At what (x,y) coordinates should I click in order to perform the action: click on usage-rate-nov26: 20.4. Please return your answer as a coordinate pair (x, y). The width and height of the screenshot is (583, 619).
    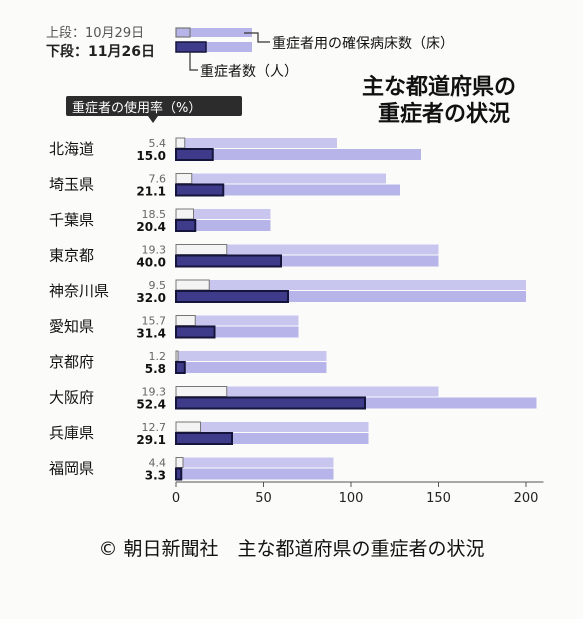
    Looking at the image, I should click on (151, 227).